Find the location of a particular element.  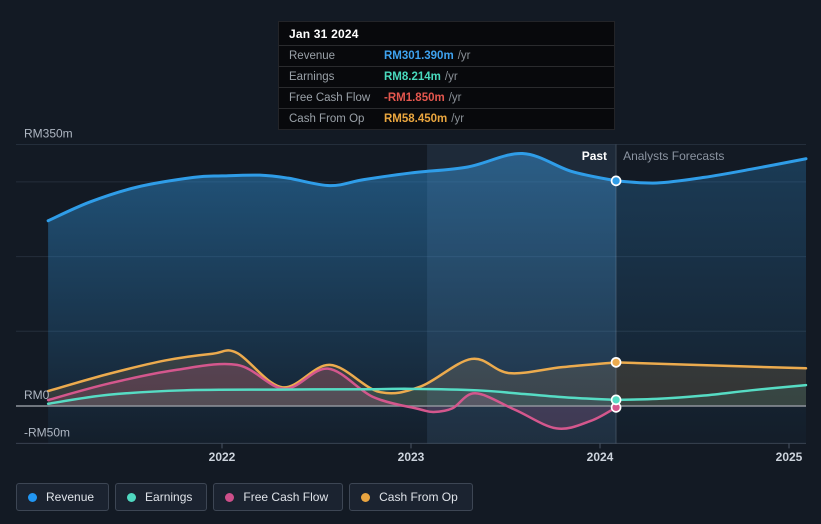

legend-item-free-cash-flow: Free Cash Flow is located at coordinates (278, 497).